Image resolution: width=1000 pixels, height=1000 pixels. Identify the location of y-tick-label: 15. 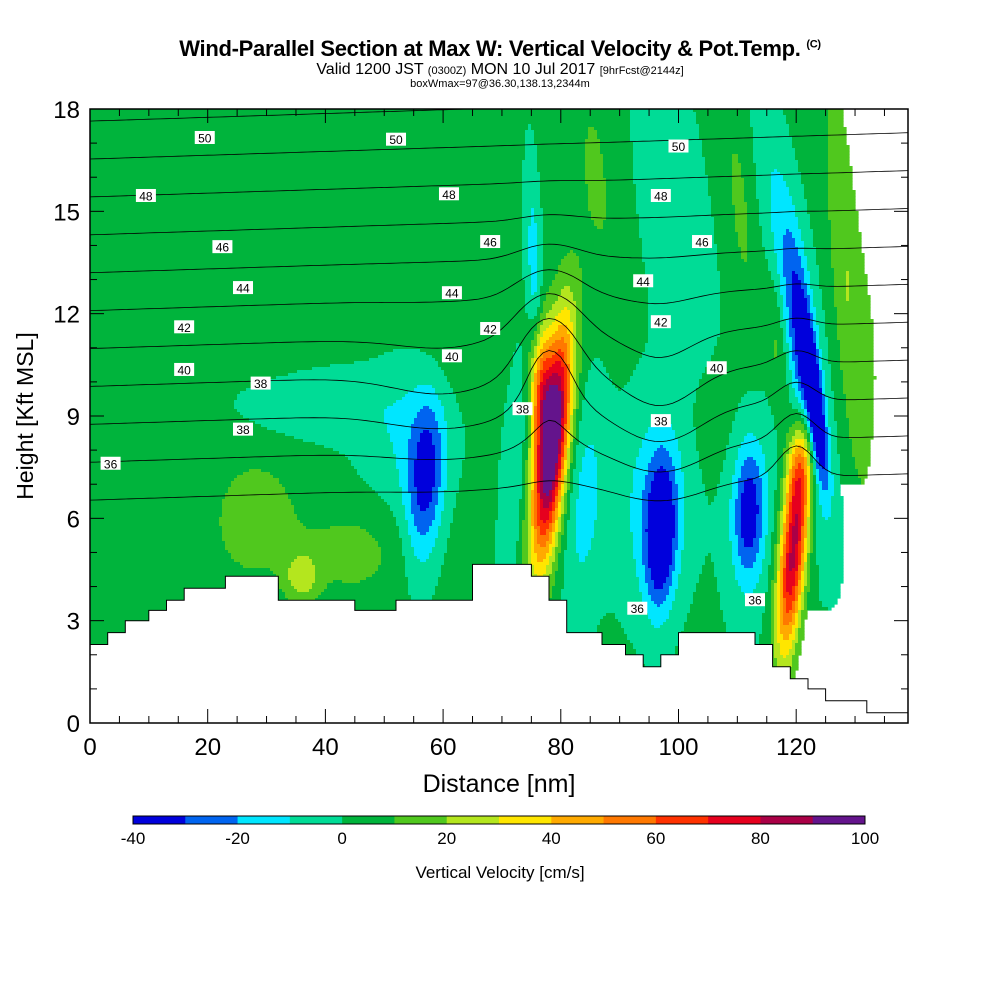
(66, 212).